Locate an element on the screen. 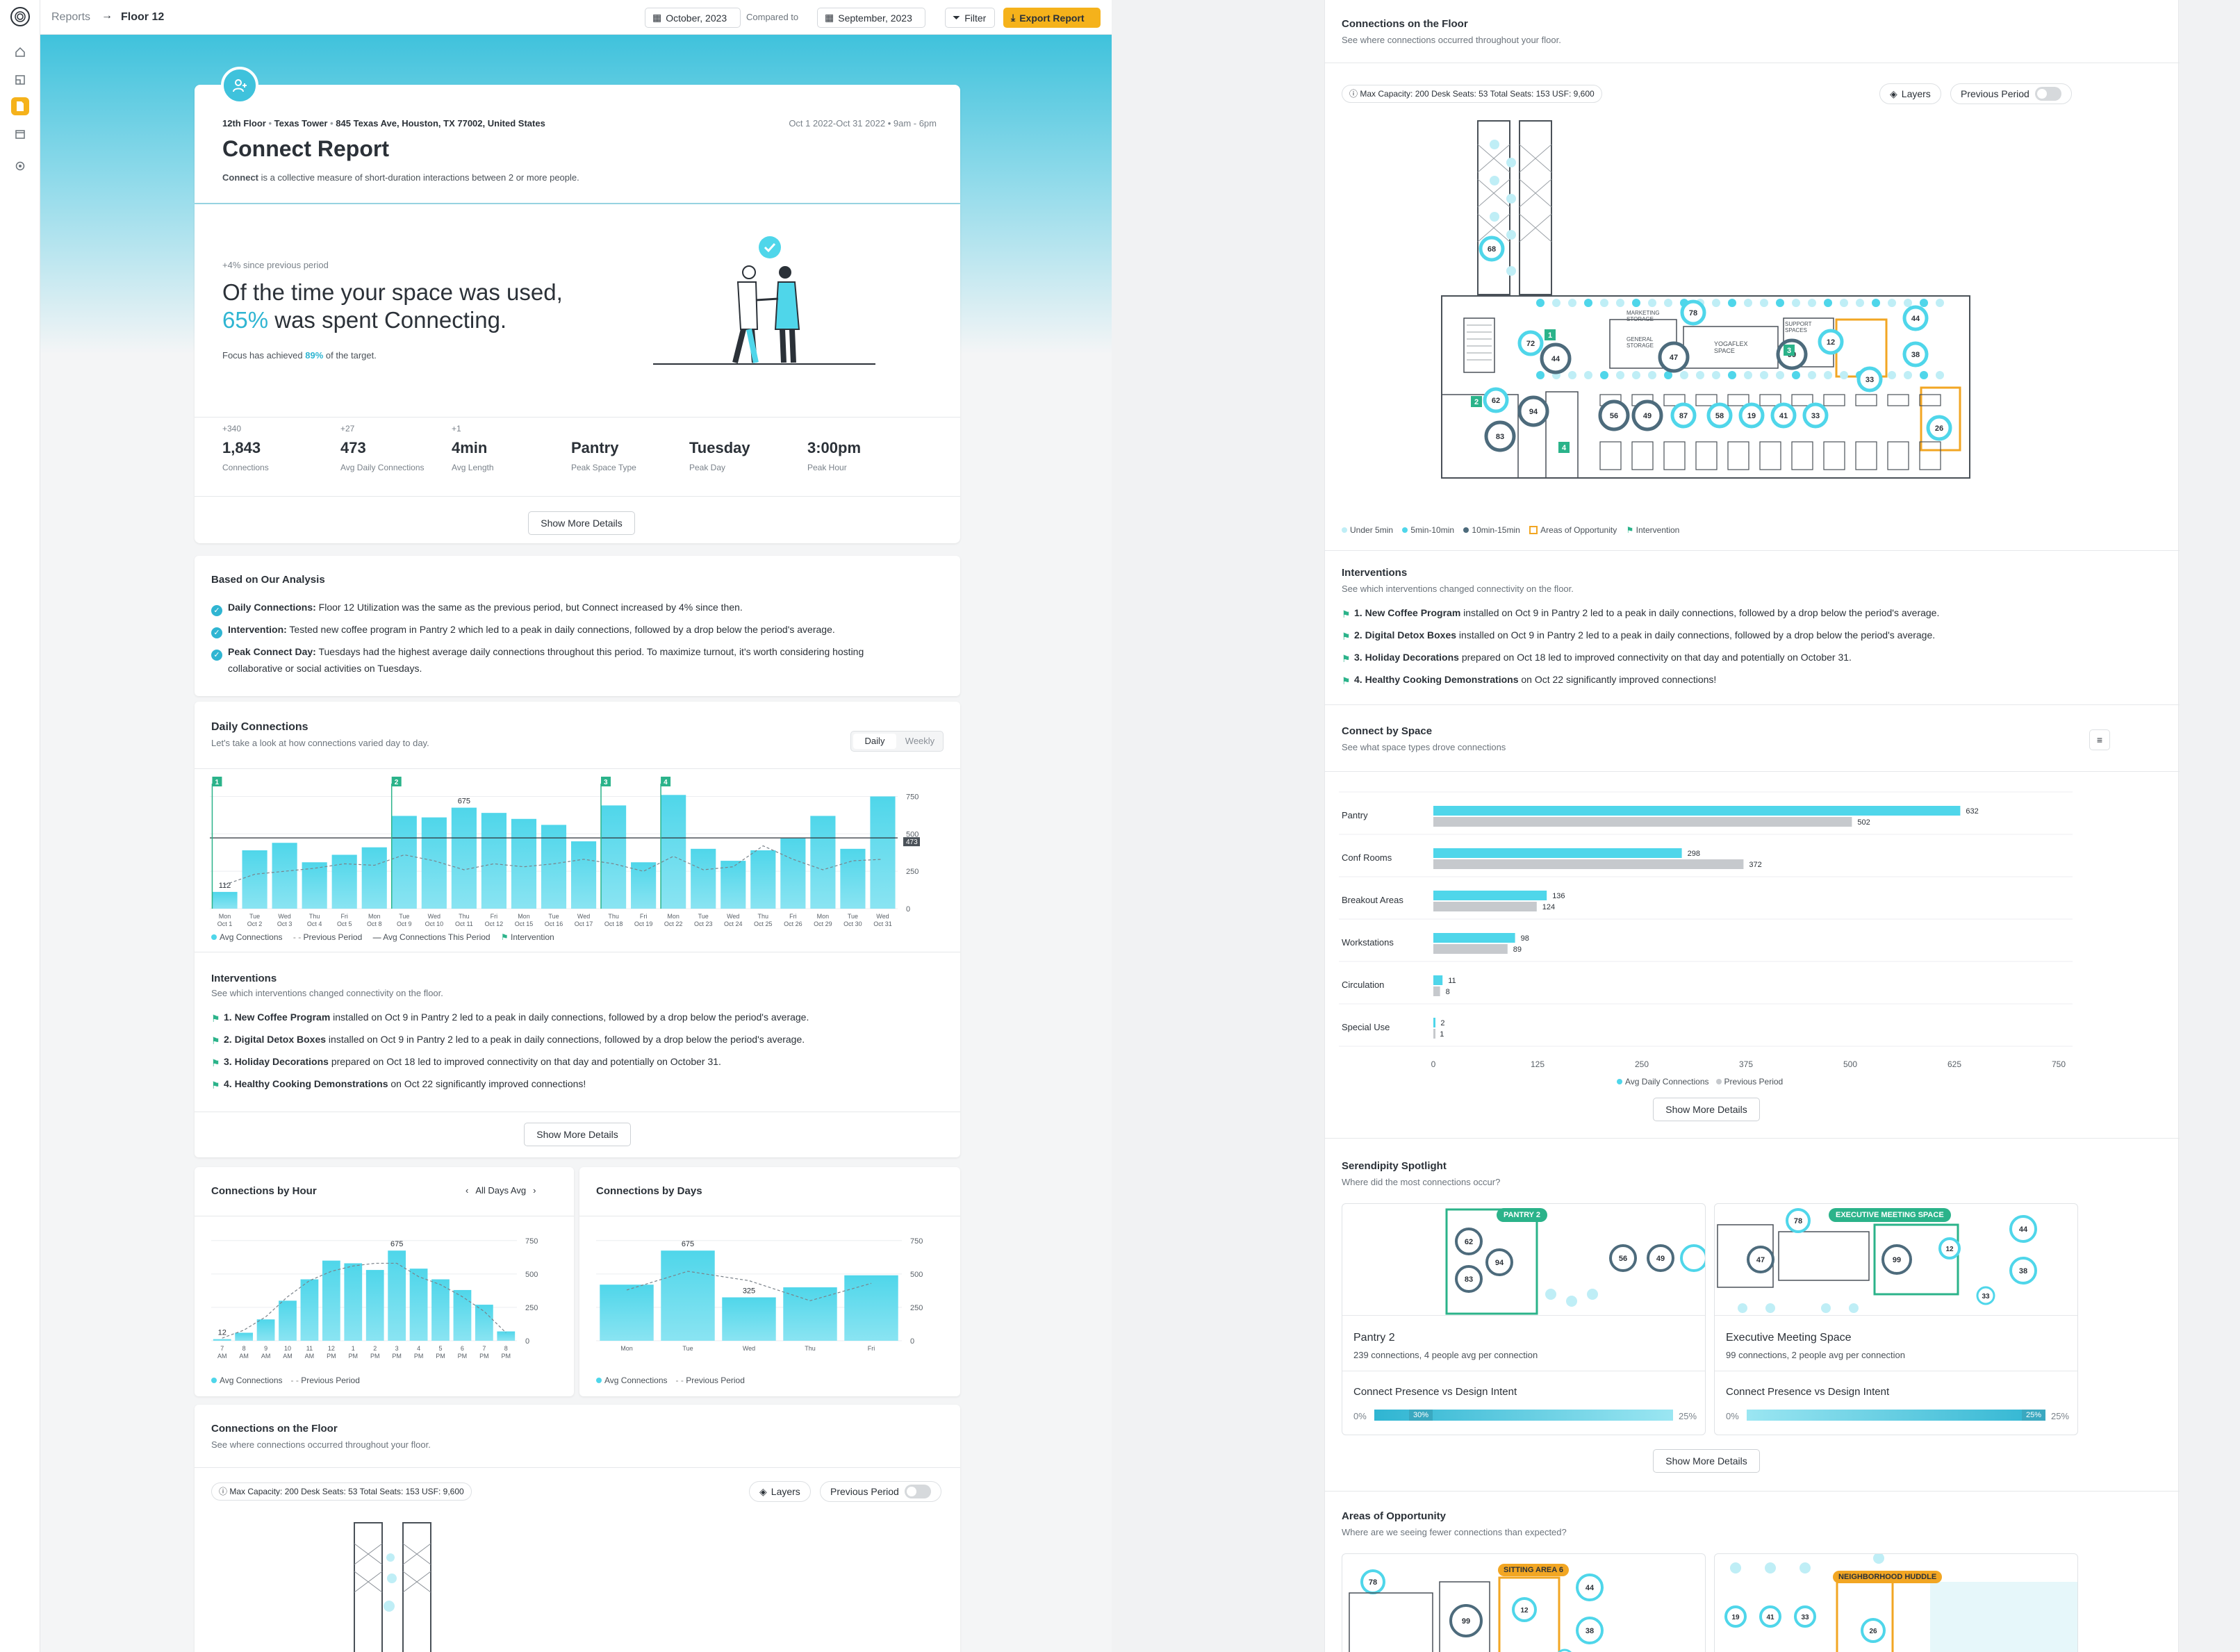 The width and height of the screenshot is (2240, 1652). floorplan-icon is located at coordinates (20, 80).